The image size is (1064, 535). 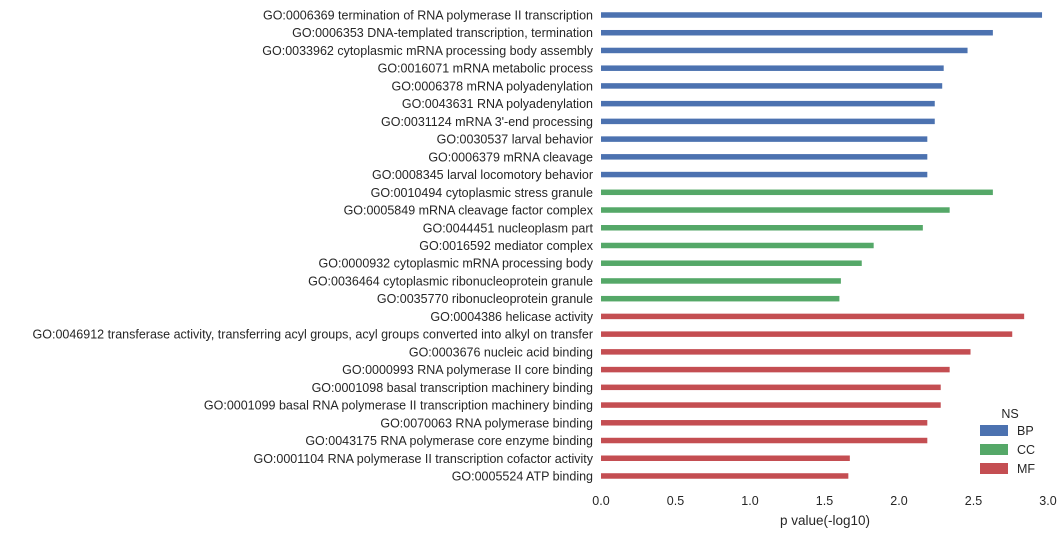 I want to click on category-label: GO:0070063 RNA polymerase binding, so click(x=486, y=423).